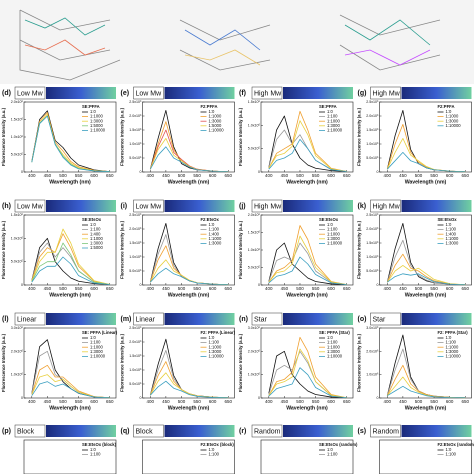  Describe the element at coordinates (218, 332) in the screenshot. I see `legend-title: F2: PFFA (Linear)` at that location.